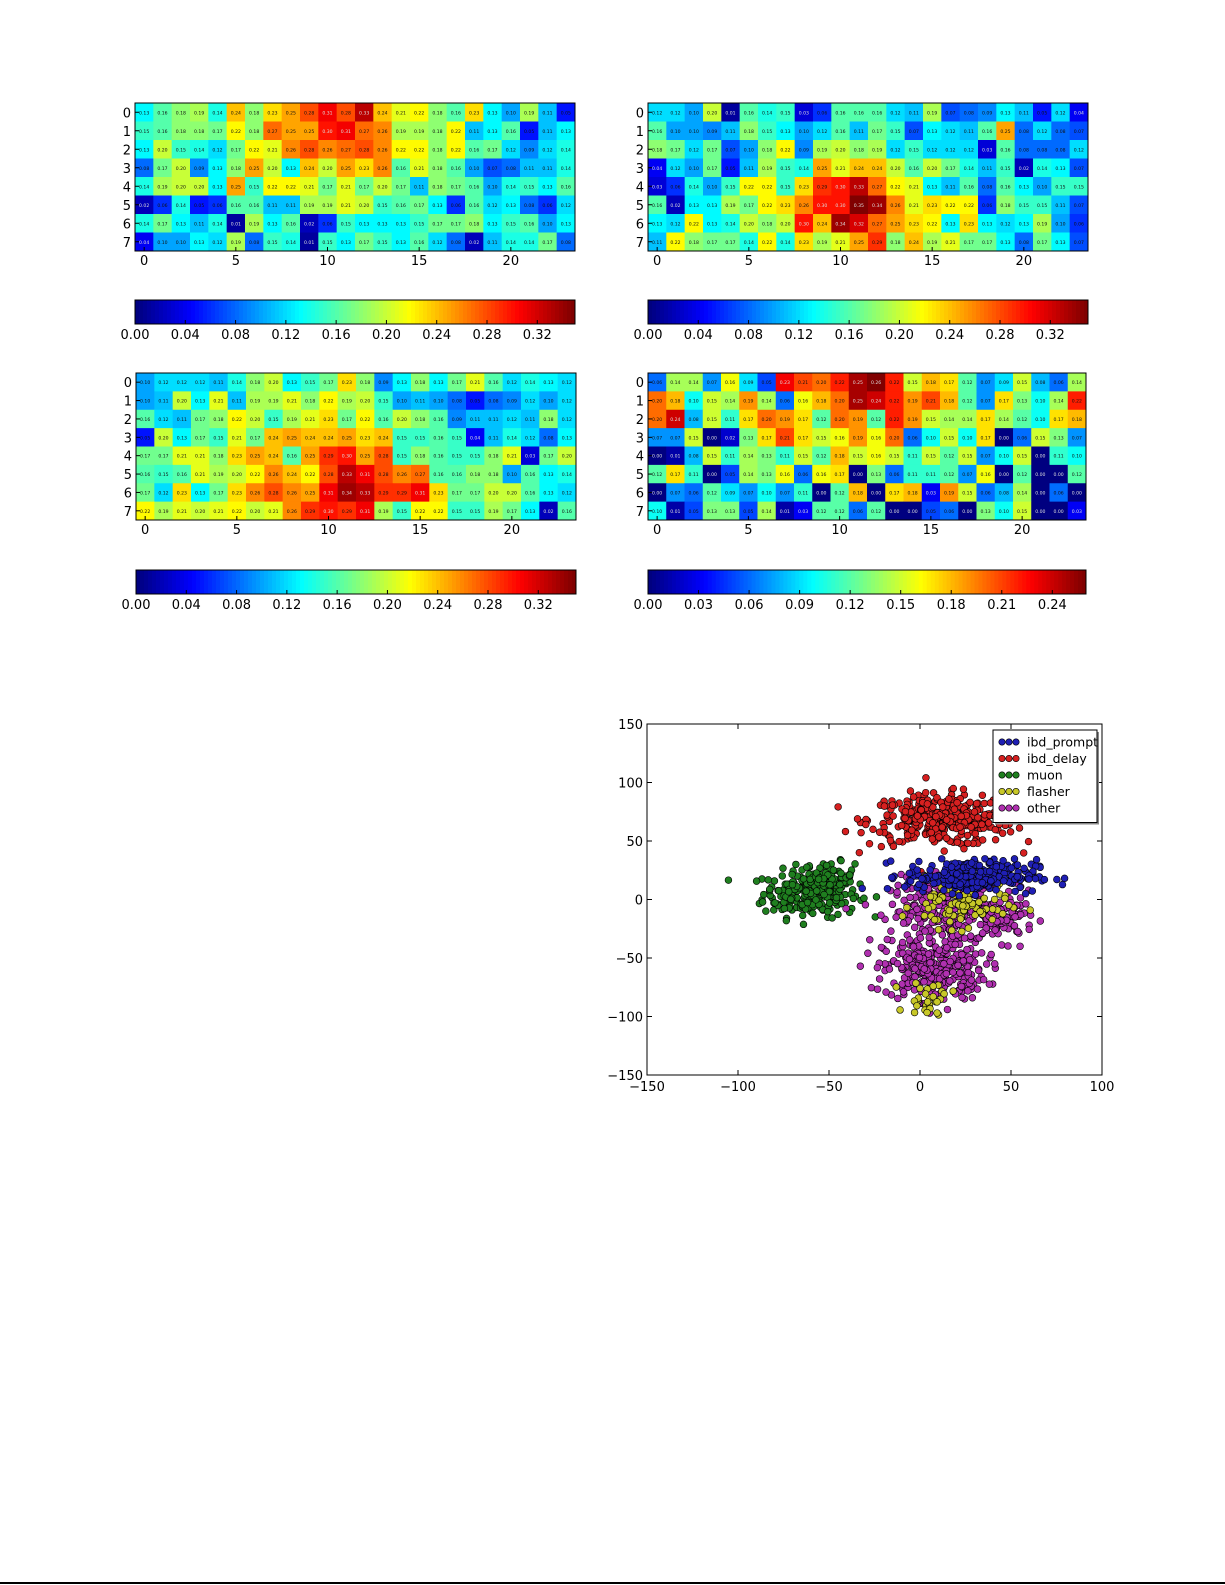 Image resolution: width=1225 pixels, height=1585 pixels. What do you see at coordinates (767, 420) in the screenshot?
I see `heatmap-cell-label: 0.20` at bounding box center [767, 420].